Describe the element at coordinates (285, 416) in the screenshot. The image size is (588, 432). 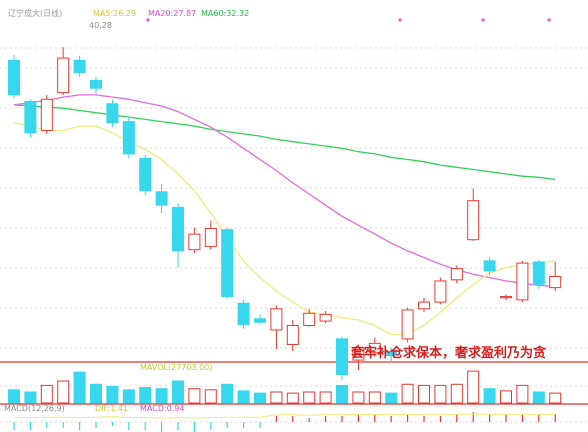
I see `macd-dif-line` at that location.